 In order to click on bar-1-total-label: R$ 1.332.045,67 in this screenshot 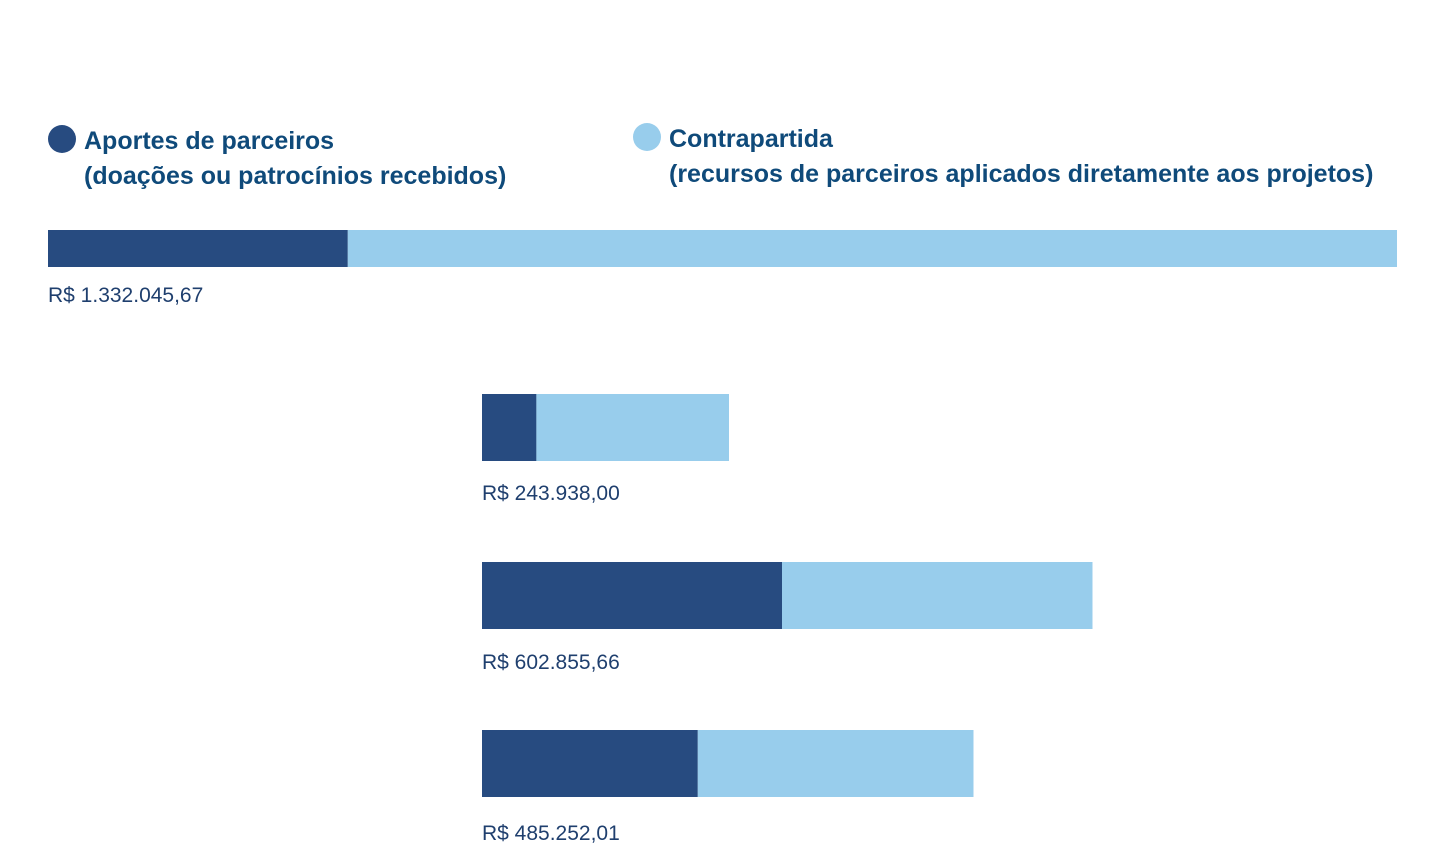, I will do `click(125, 295)`.